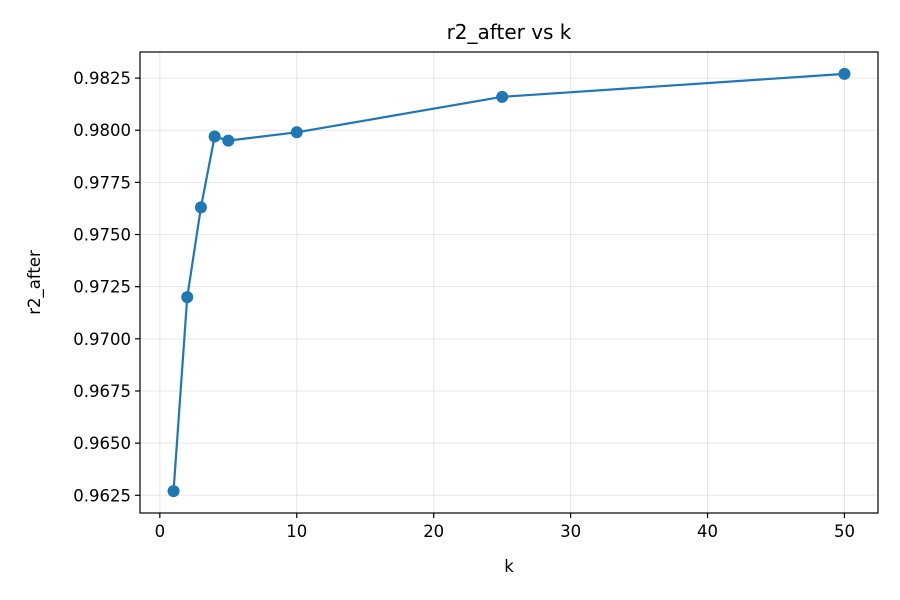  I want to click on x-tick-label: 40, so click(707, 531).